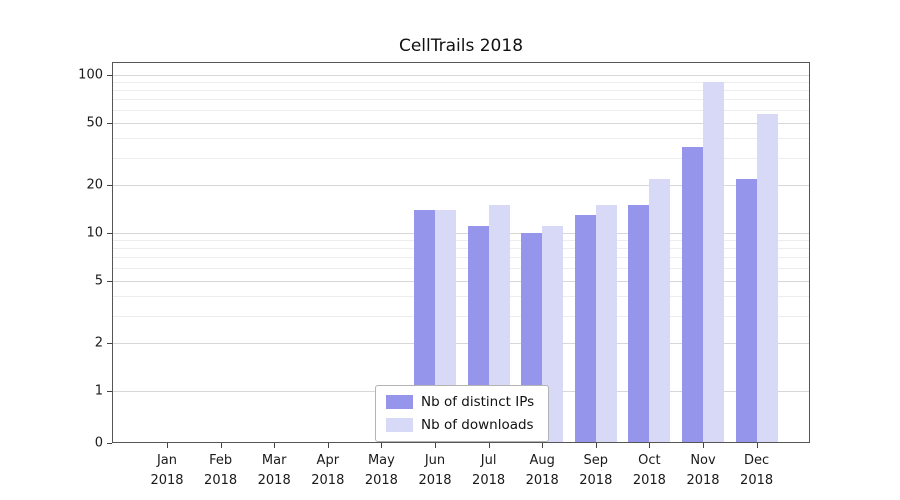 Image resolution: width=900 pixels, height=500 pixels. I want to click on chart-title: CellTrails 2018, so click(461, 46).